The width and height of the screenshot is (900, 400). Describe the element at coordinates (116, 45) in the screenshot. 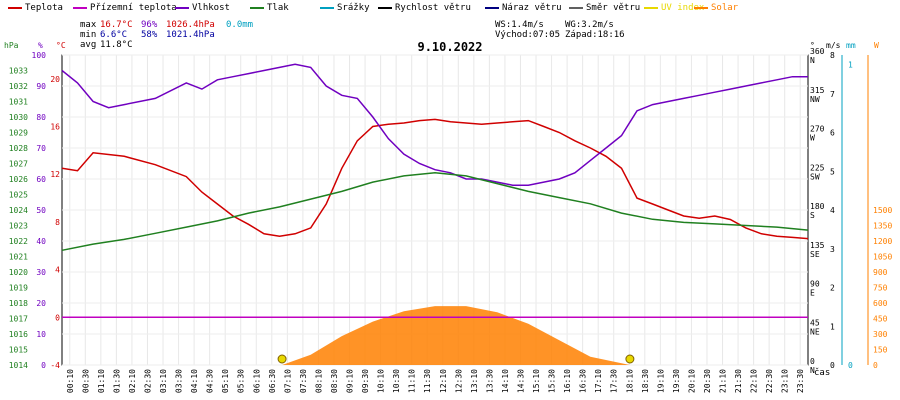

I see `stats-avg-temp: 11.8°C` at that location.